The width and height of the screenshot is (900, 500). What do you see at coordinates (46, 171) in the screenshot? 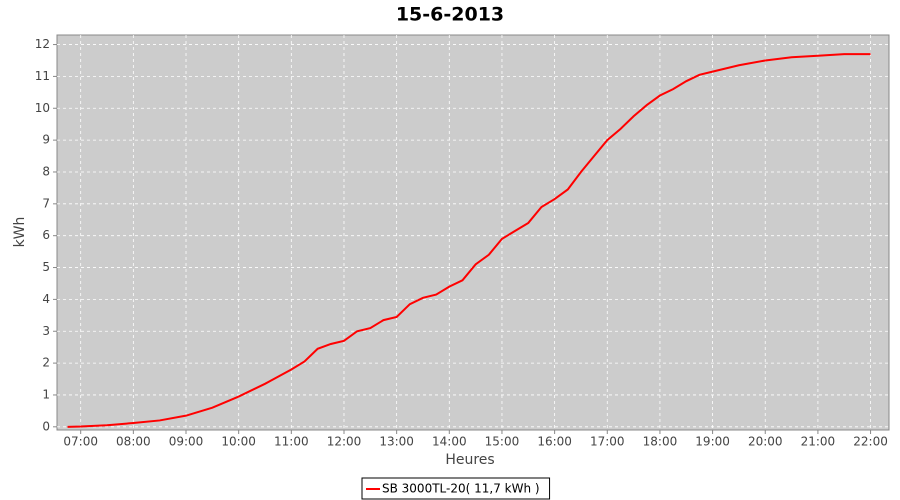
I see `y-tick-label: 8` at bounding box center [46, 171].